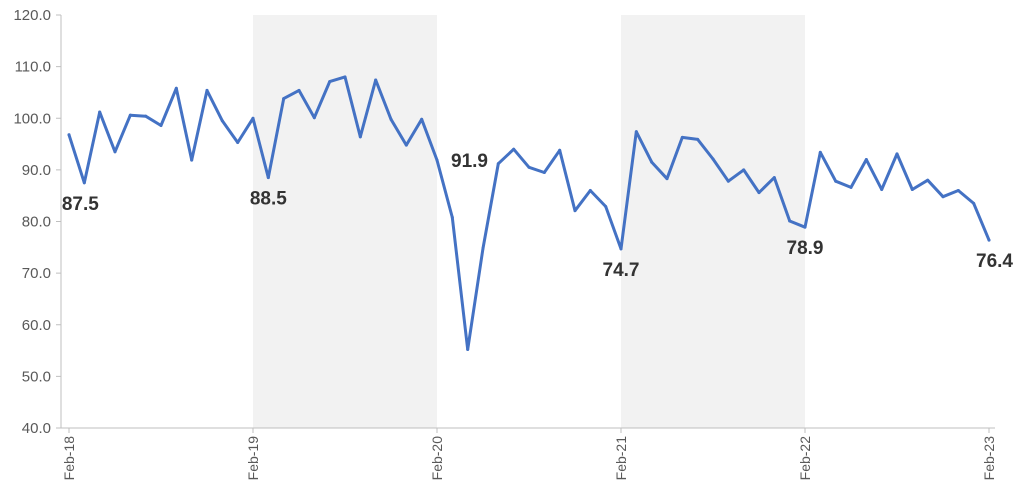 This screenshot has width=1024, height=501. Describe the element at coordinates (32, 118) in the screenshot. I see `y-tick-label: 100.0` at that location.